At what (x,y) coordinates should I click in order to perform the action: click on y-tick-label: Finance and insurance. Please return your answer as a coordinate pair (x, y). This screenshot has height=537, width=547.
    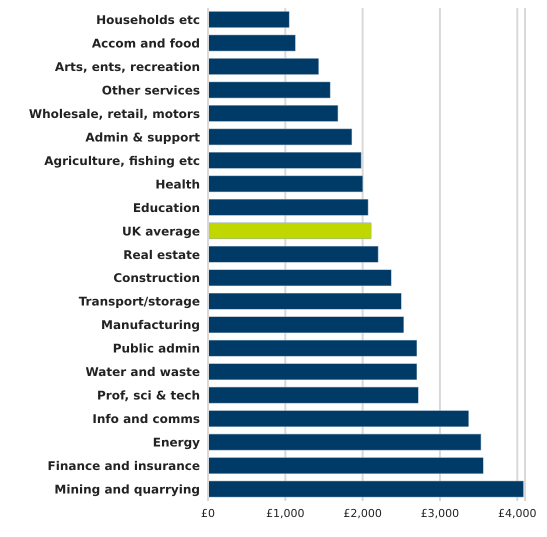
    Looking at the image, I should click on (124, 466).